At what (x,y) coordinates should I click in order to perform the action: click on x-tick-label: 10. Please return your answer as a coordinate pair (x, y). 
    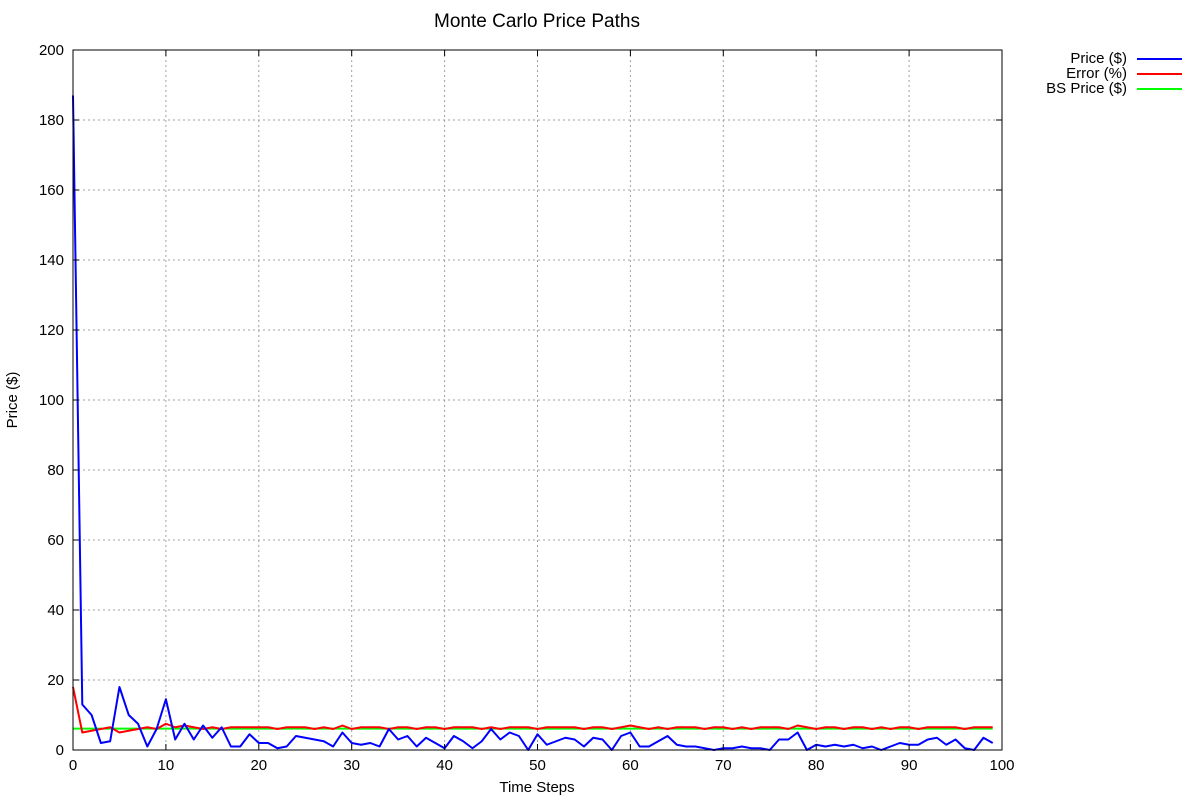
    Looking at the image, I should click on (166, 765).